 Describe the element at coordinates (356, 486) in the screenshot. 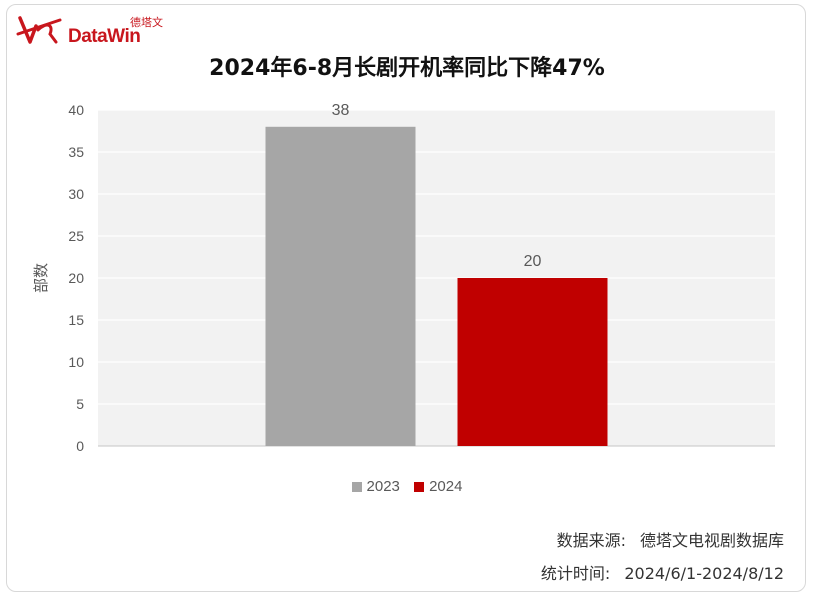

I see `legend-swatch-2023` at that location.